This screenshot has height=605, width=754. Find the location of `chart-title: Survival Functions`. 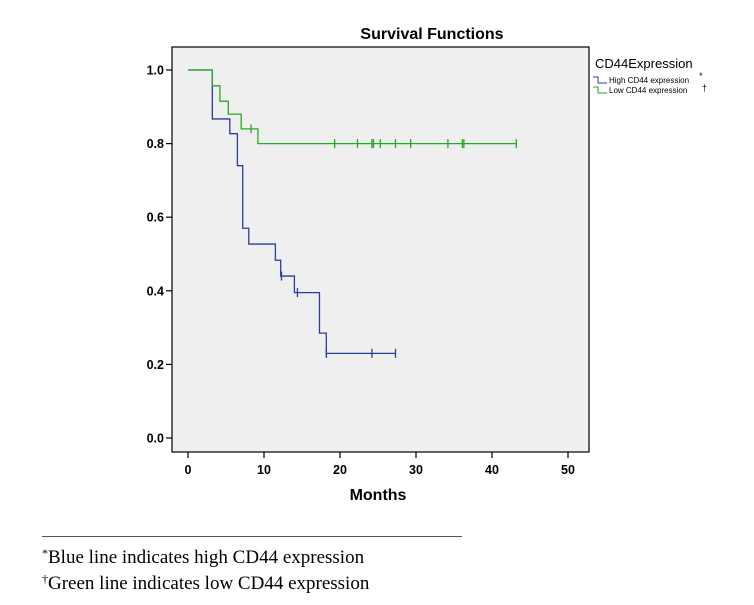

chart-title: Survival Functions is located at coordinates (431, 34).